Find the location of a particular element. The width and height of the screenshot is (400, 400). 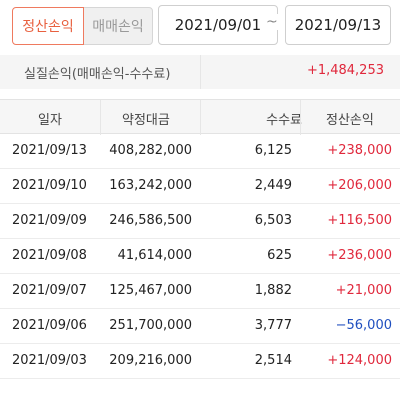

row-amount: 125,467,000 is located at coordinates (150, 290).